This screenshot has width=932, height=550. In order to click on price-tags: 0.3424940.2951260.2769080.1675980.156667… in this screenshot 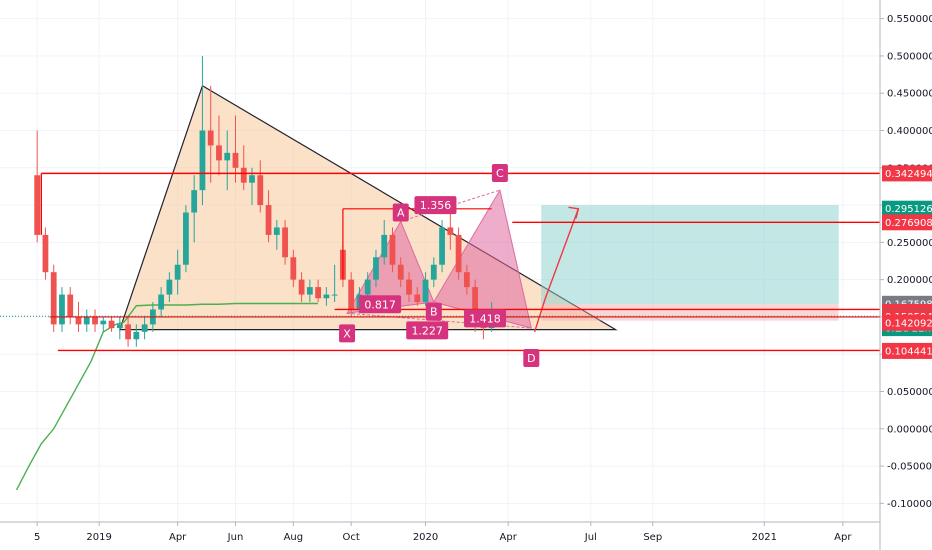, I will do `click(907, 262)`.